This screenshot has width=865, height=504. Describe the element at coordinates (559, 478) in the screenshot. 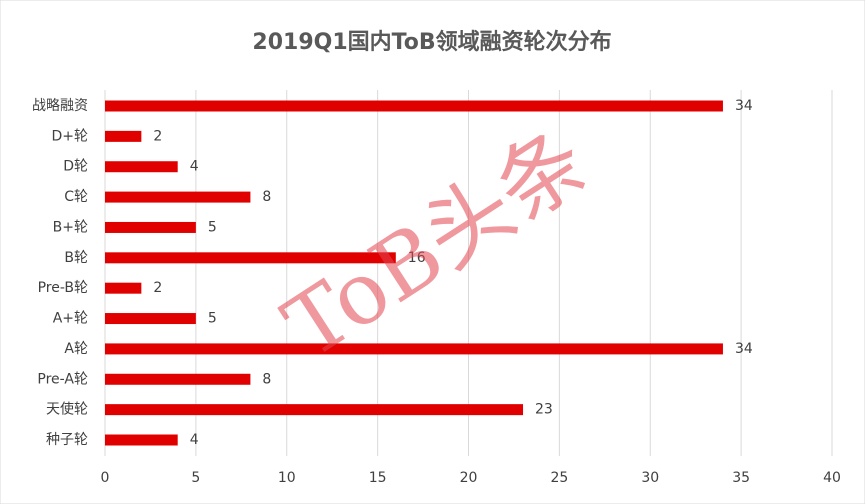

I see `x-tick-label: 25` at that location.